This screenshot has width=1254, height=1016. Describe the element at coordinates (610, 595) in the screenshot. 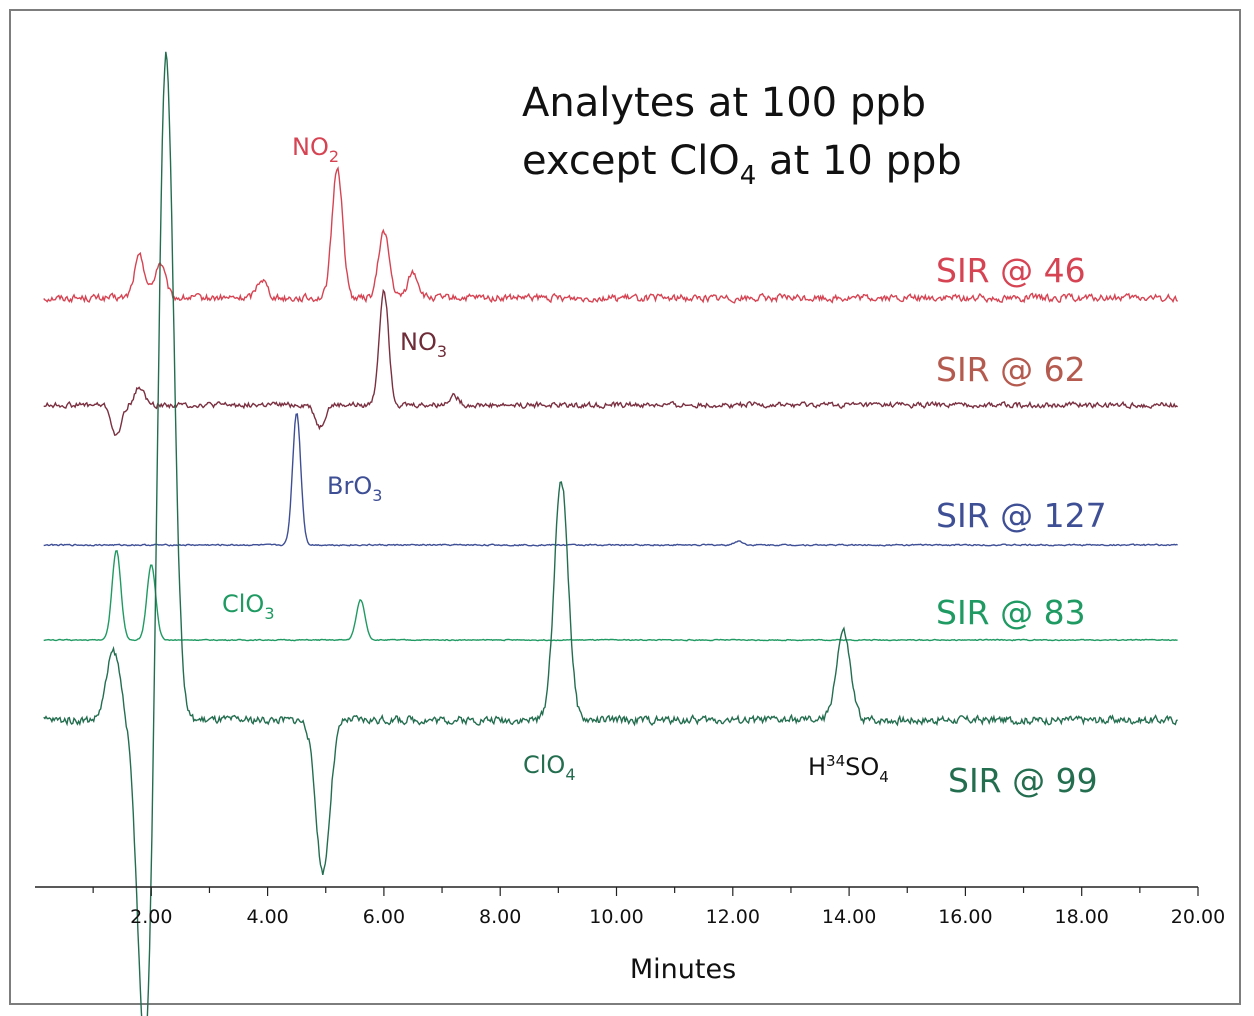

I see `trace-sir83` at that location.